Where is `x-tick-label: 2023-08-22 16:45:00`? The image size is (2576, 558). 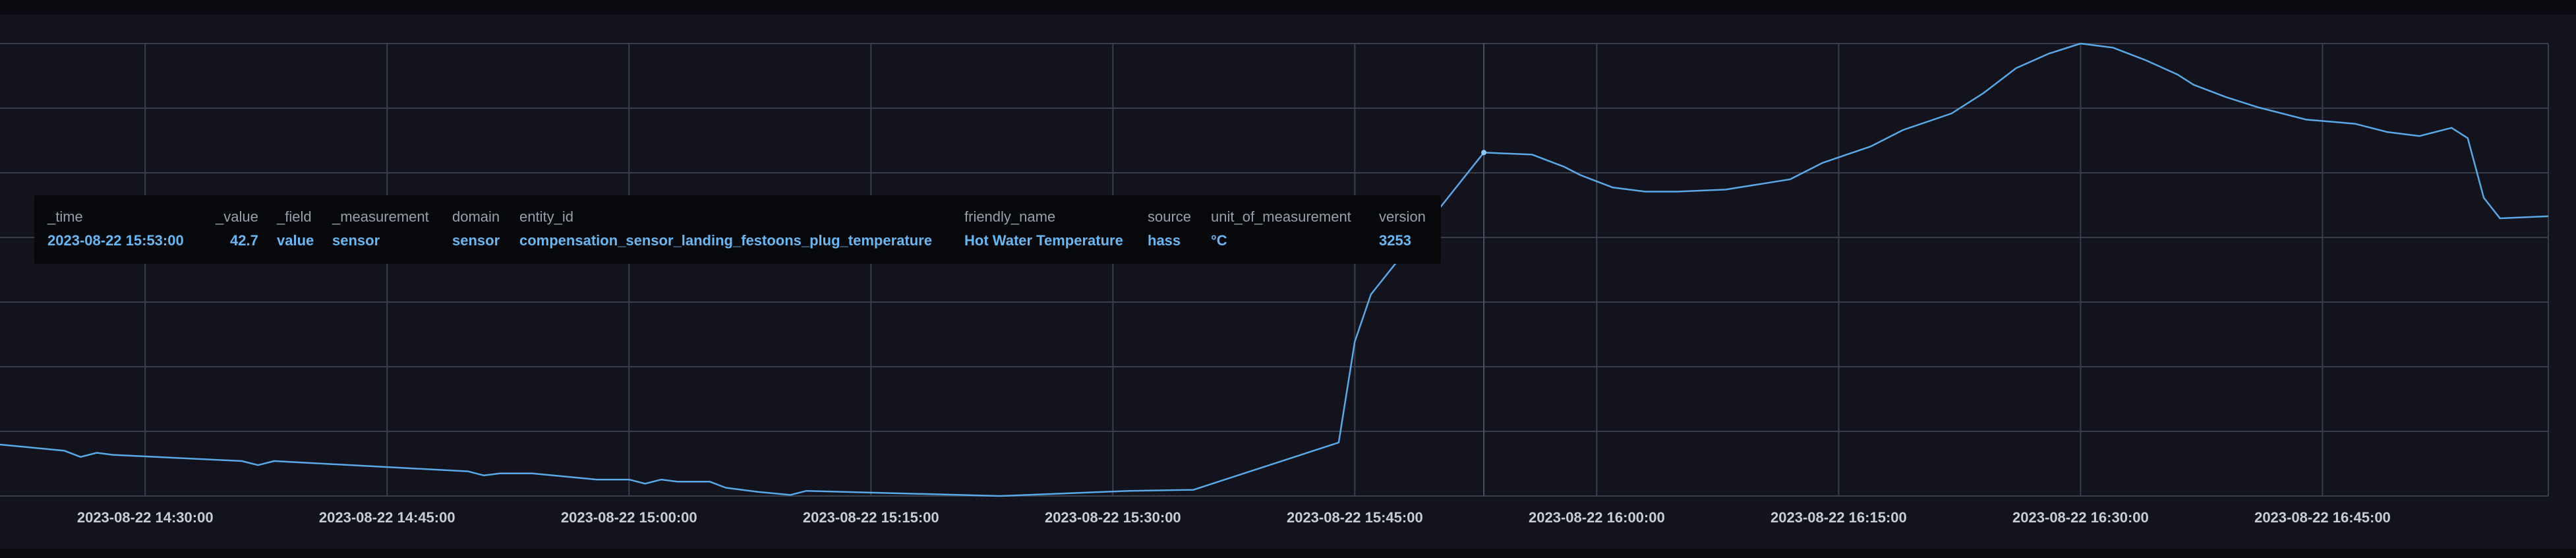 x-tick-label: 2023-08-22 16:45:00 is located at coordinates (2322, 517).